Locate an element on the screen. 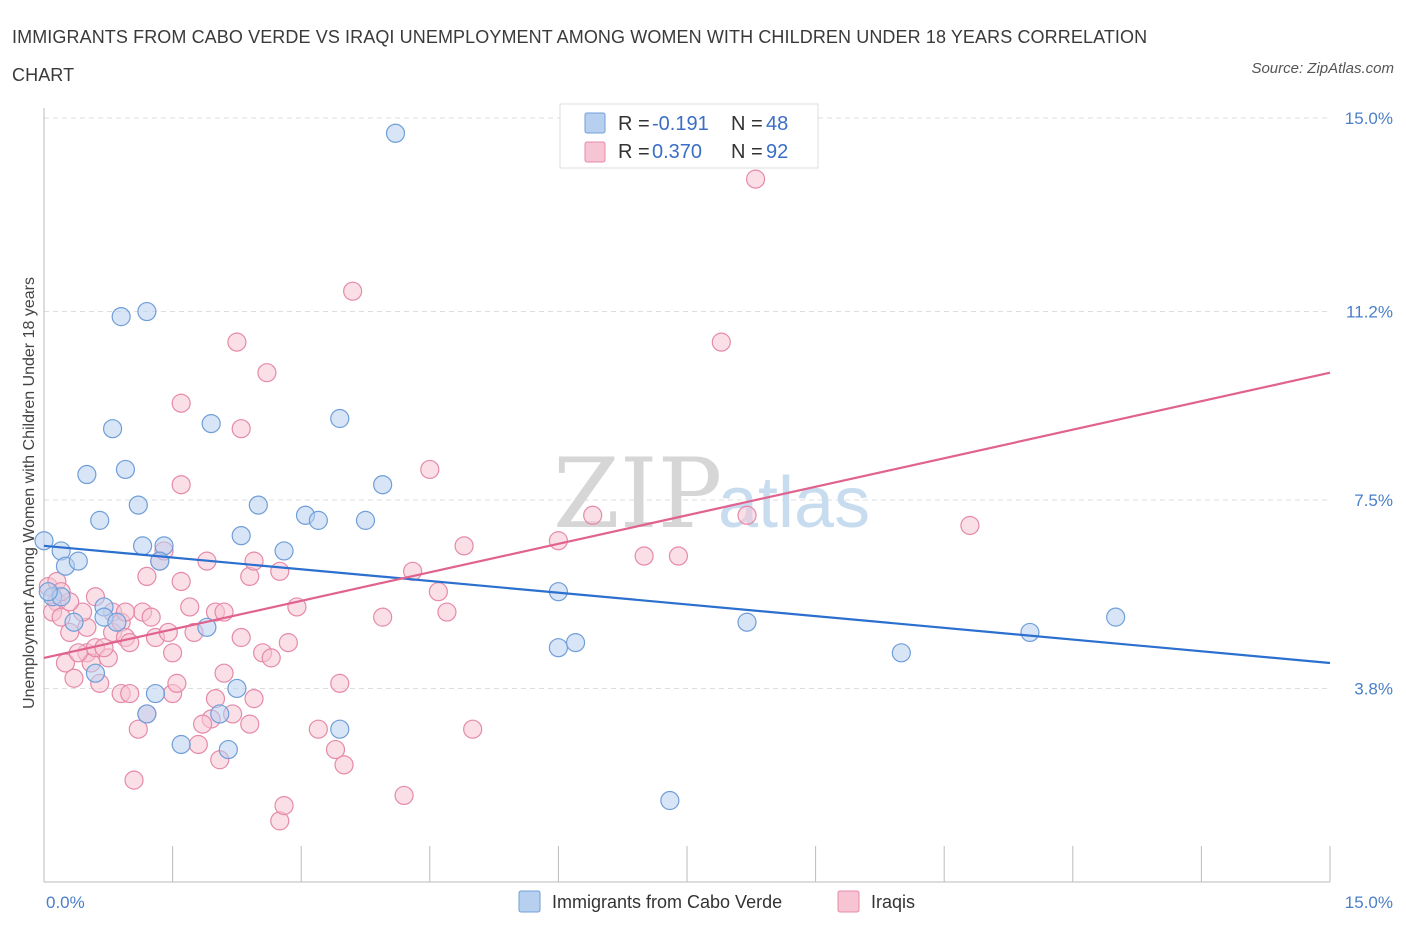 This screenshot has height=930, width=1406. legend-n-label-2: N = is located at coordinates (747, 152).